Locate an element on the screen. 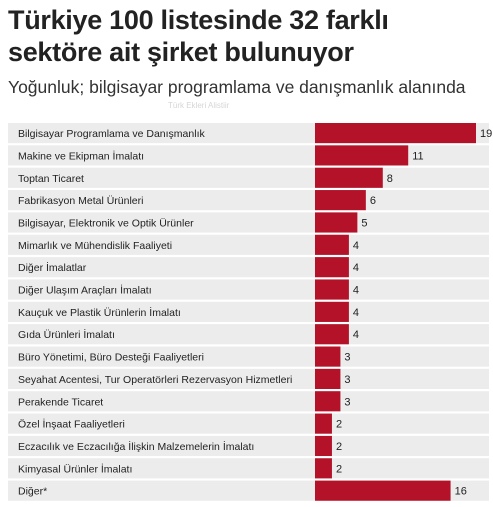  category-label: Mimarlık ve Mühendislik Faaliyeti is located at coordinates (95, 246).